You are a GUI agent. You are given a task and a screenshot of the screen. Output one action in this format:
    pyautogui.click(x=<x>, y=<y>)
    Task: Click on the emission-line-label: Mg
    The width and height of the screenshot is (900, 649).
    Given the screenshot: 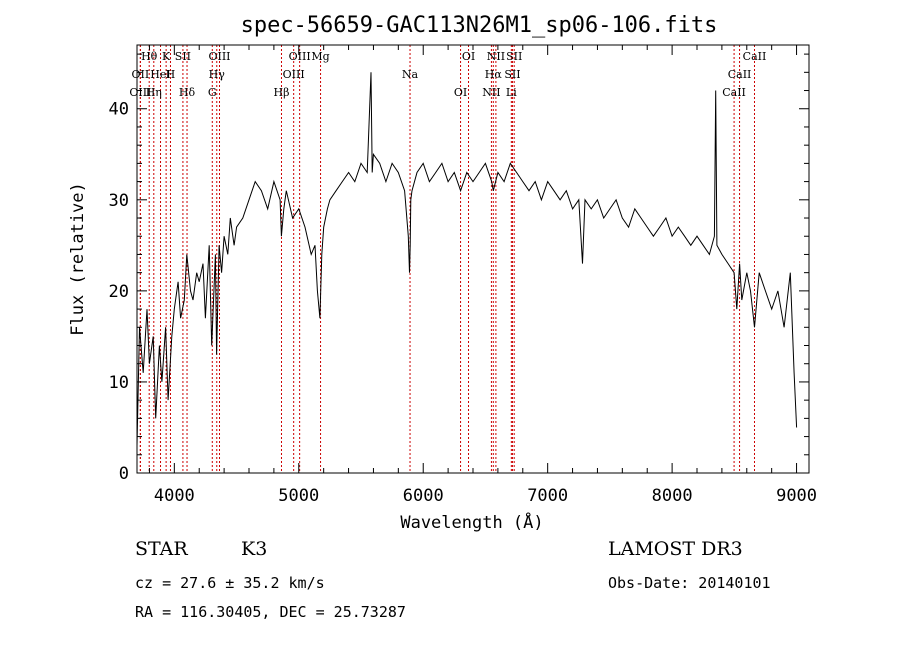 What is the action you would take?
    pyautogui.click(x=320, y=56)
    